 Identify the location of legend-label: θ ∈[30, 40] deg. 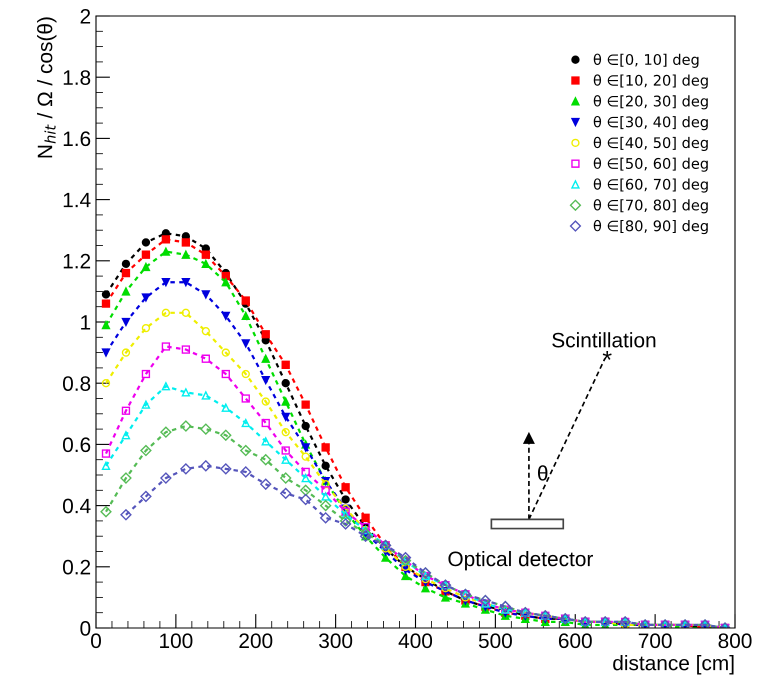
(651, 123).